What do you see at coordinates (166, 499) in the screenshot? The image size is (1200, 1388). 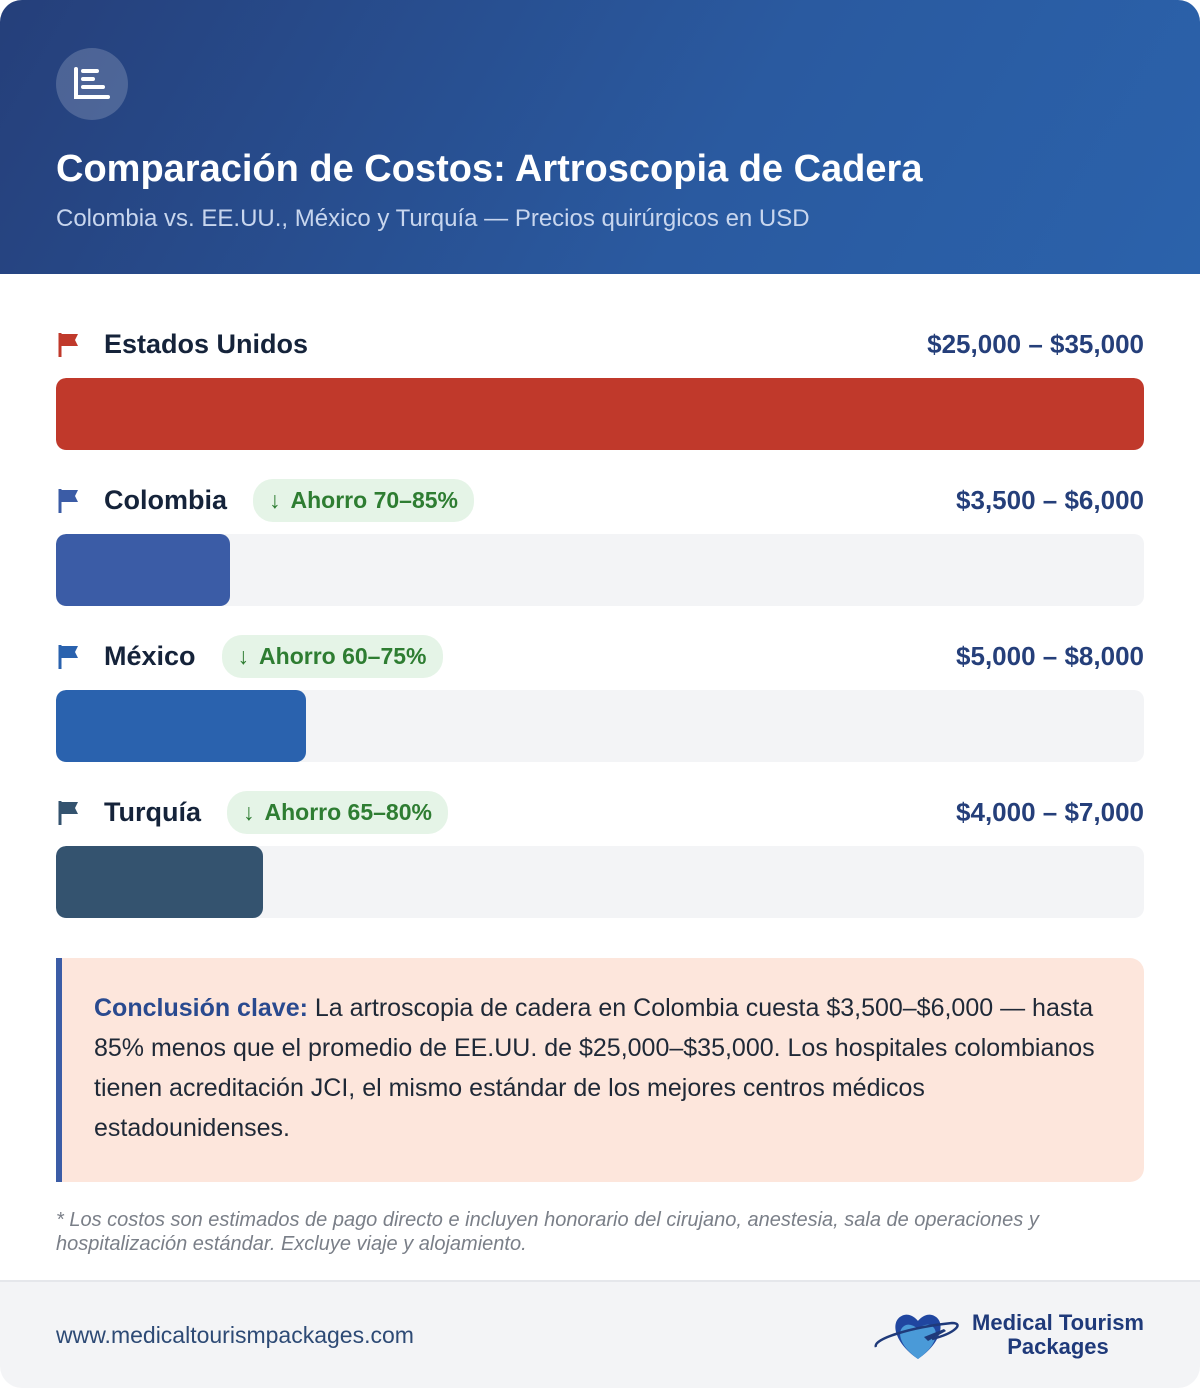 I see `country-label: Colombia` at bounding box center [166, 499].